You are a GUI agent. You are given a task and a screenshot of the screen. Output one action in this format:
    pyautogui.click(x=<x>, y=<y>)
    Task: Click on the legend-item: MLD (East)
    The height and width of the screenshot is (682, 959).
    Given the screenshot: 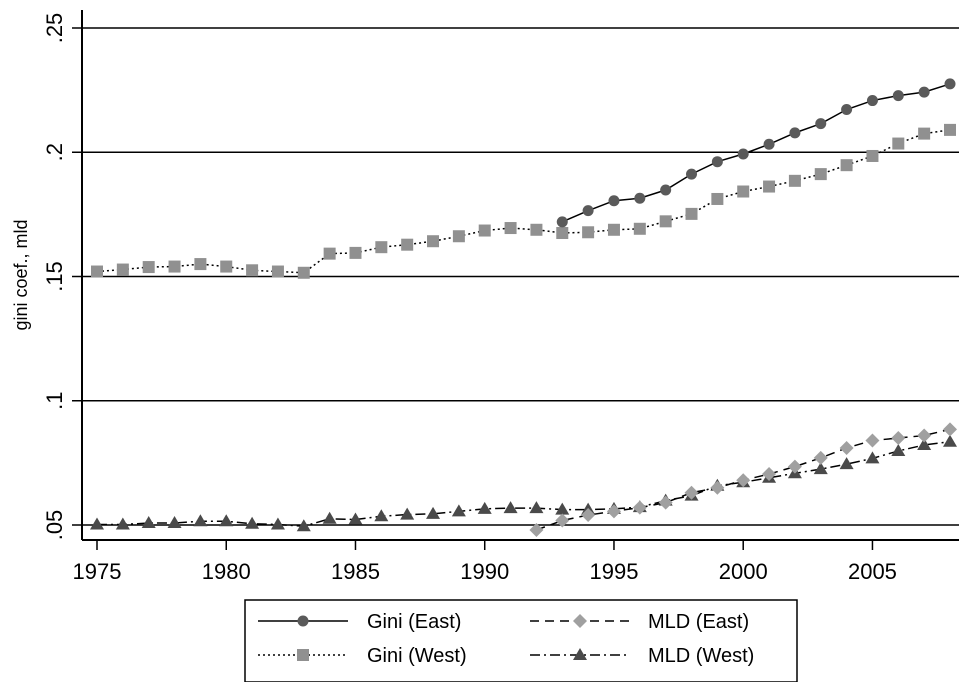 What is the action you would take?
    pyautogui.click(x=639, y=622)
    